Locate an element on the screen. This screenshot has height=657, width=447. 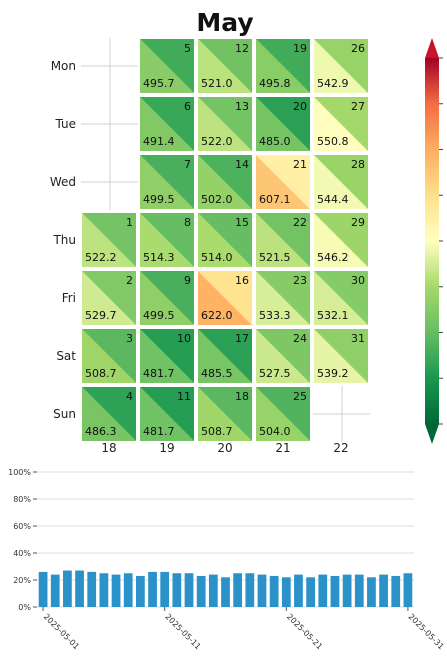
heatmap-cell: 17 485.5 is located at coordinates (225, 356).